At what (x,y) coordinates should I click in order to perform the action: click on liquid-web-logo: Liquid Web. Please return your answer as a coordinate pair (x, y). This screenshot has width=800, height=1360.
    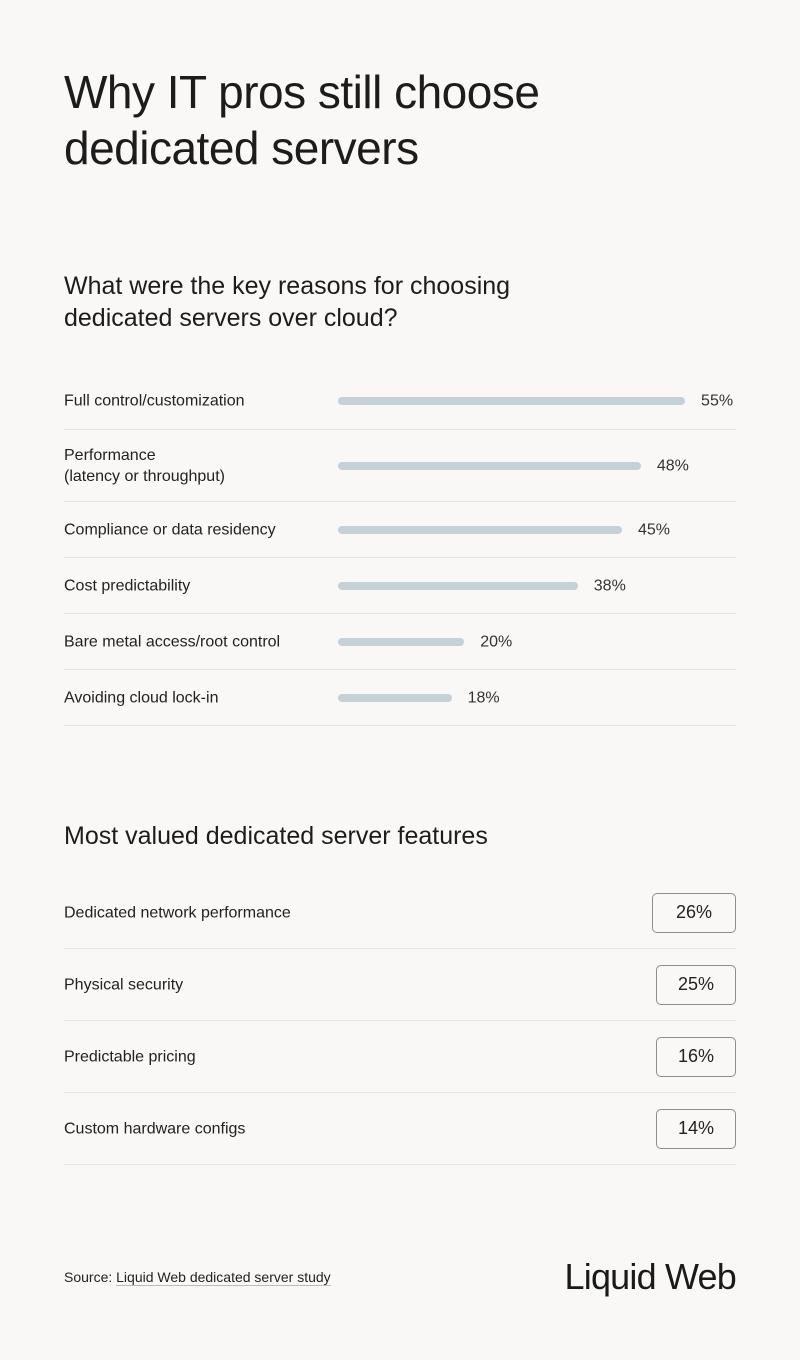
    Looking at the image, I should click on (650, 1276).